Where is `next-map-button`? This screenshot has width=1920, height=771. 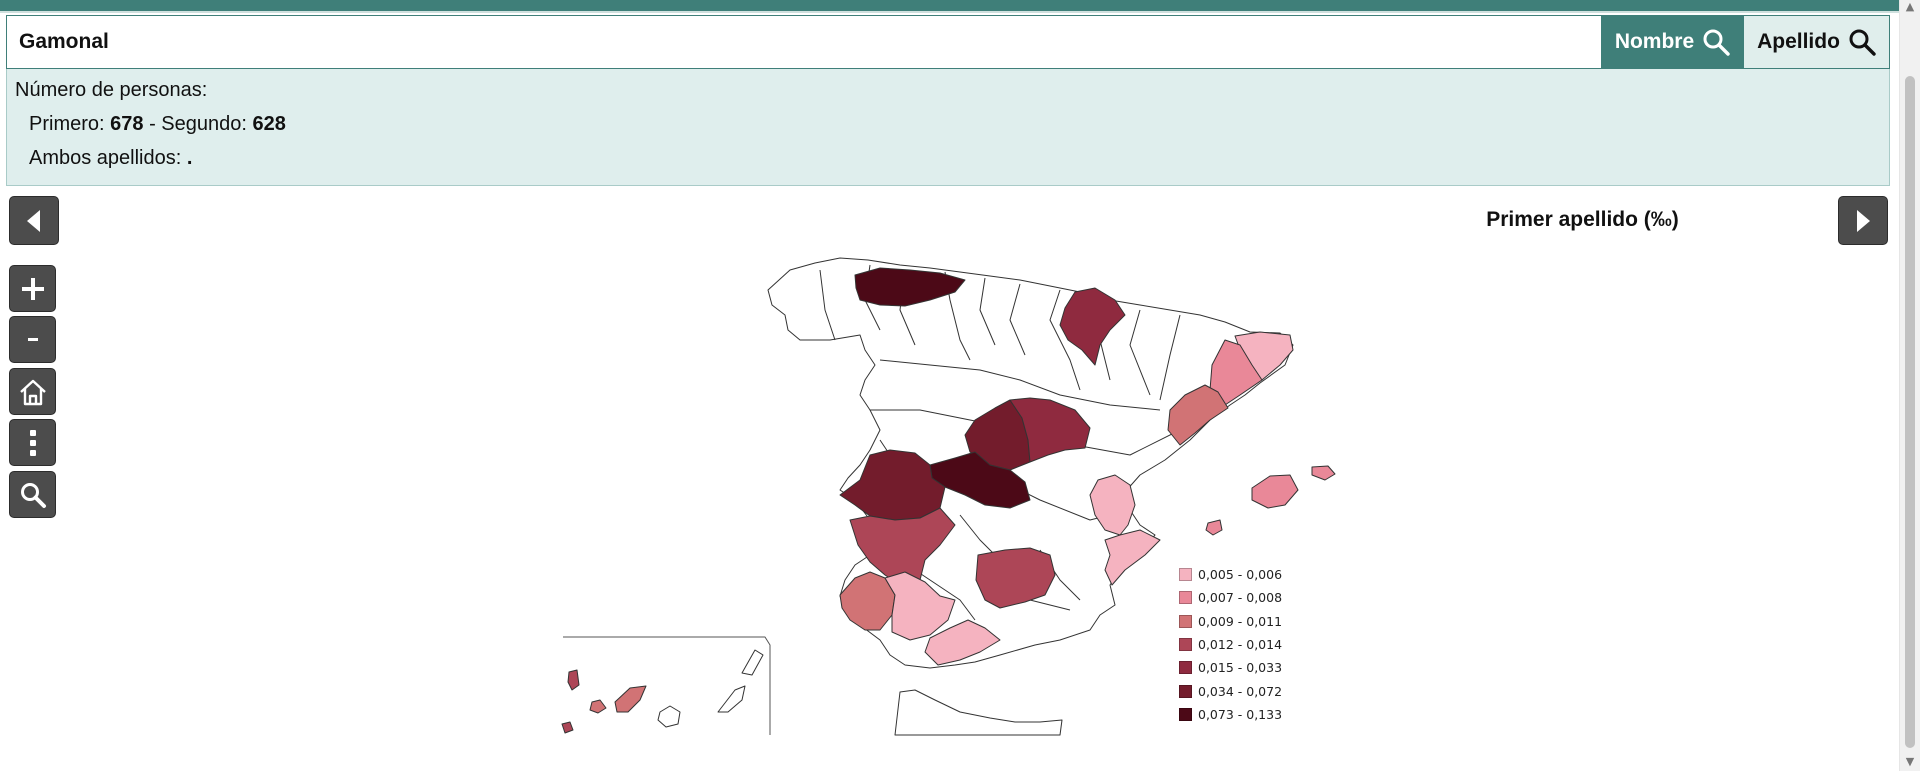 next-map-button is located at coordinates (1863, 220).